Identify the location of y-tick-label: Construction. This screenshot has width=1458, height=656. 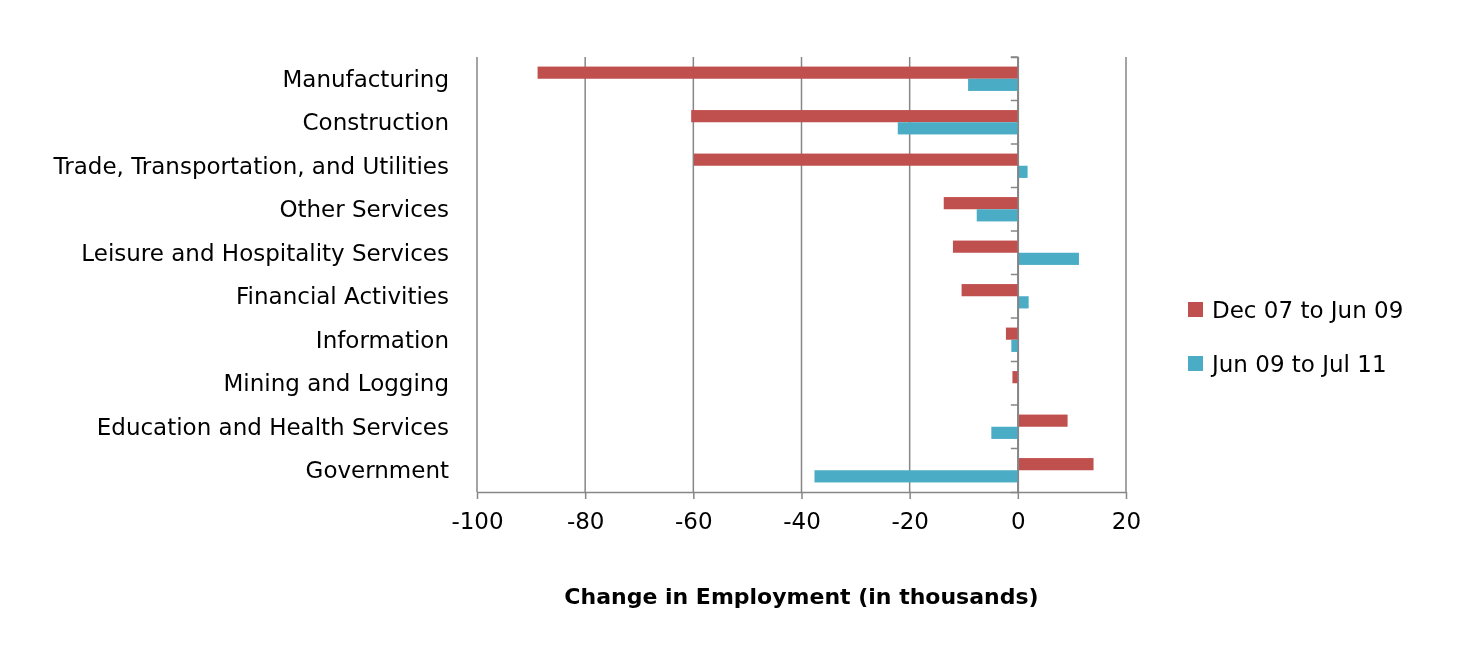
(375, 122).